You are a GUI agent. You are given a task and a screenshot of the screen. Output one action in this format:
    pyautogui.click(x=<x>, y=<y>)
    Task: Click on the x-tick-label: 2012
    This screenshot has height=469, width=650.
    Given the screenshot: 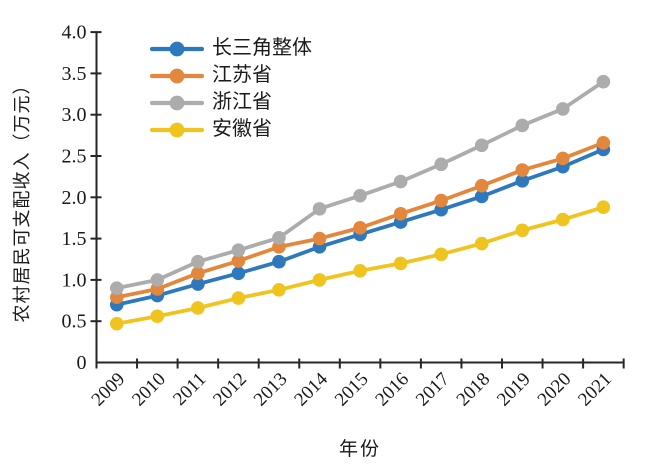 What is the action you would take?
    pyautogui.click(x=230, y=390)
    